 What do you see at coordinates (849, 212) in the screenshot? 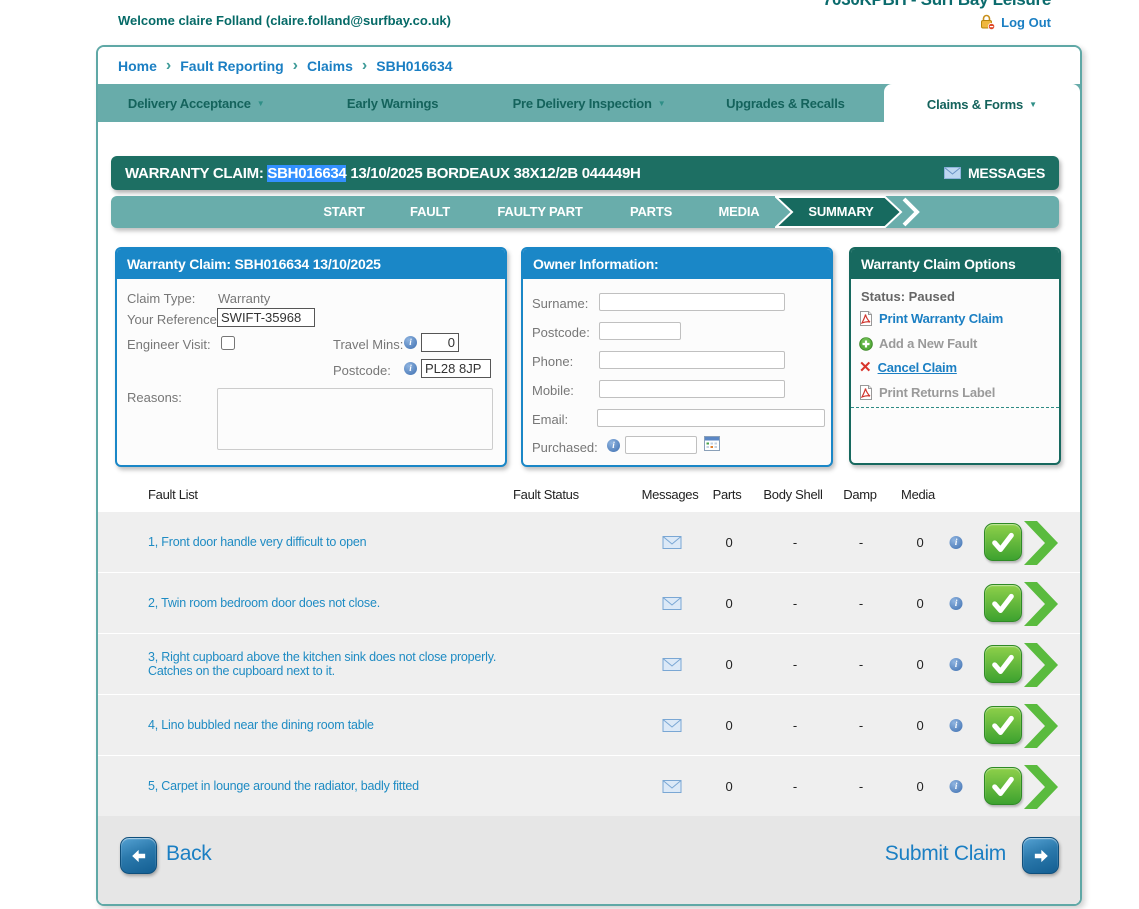
I see `step-summary-active: SUMMARY` at bounding box center [849, 212].